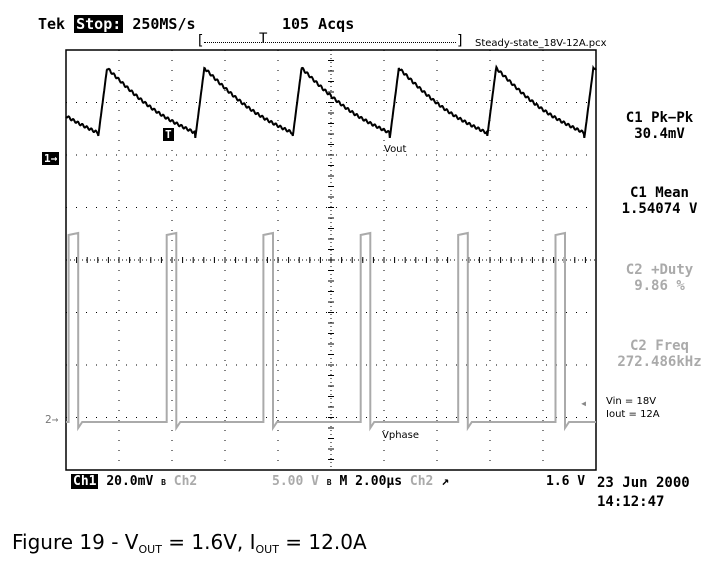 The width and height of the screenshot is (719, 569). Describe the element at coordinates (401, 435) in the screenshot. I see `vphase-label: Vphase` at that location.